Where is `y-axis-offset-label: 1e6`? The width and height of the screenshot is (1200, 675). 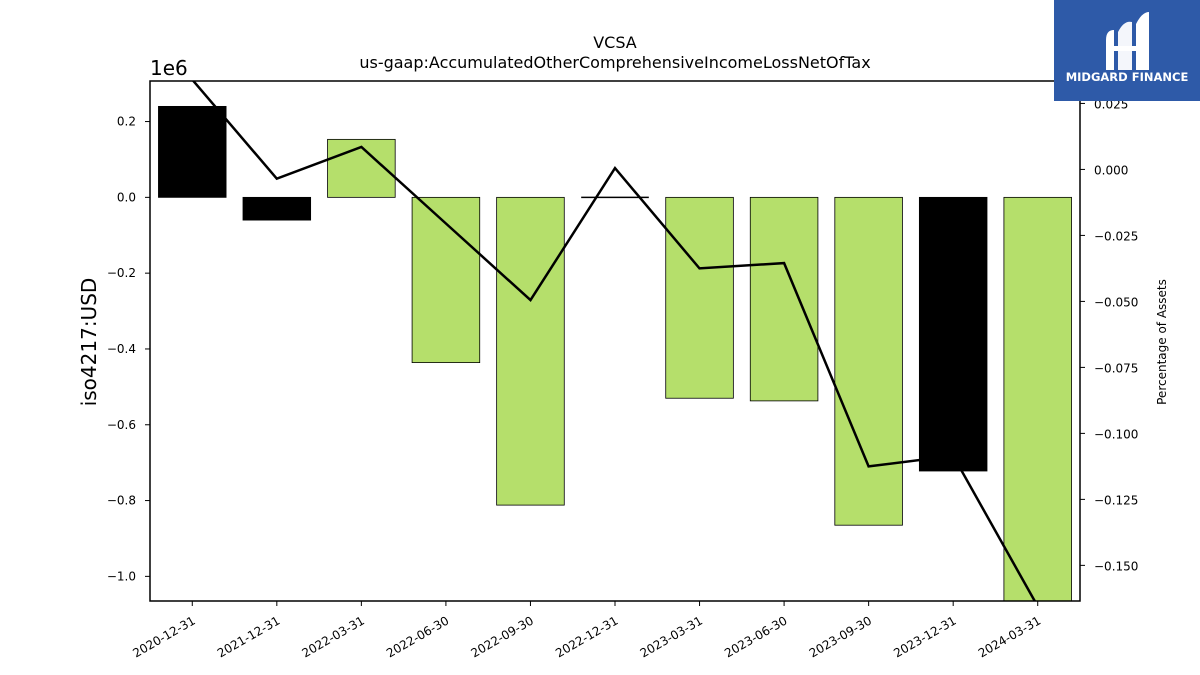 y-axis-offset-label: 1e6 is located at coordinates (169, 68).